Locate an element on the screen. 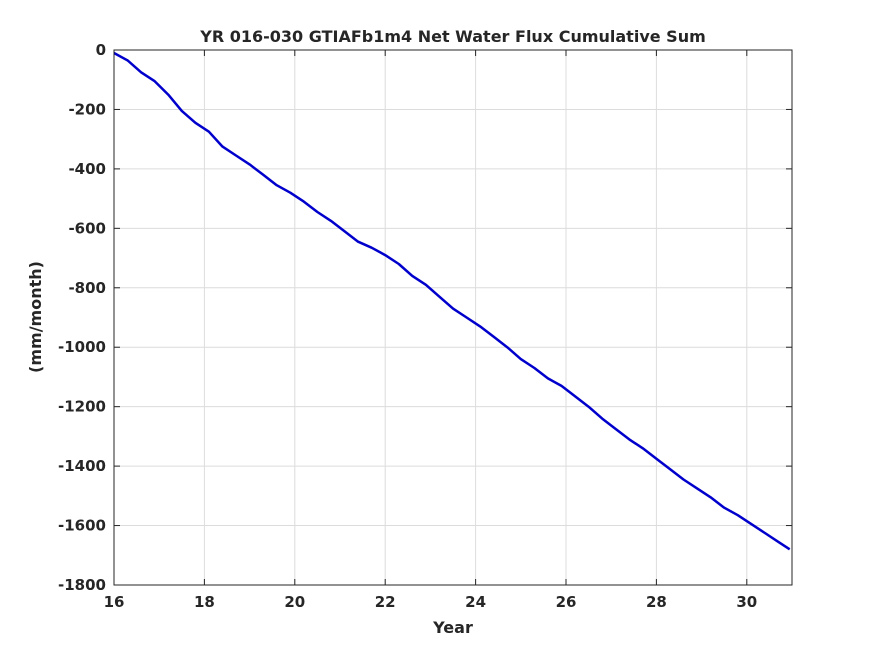 This screenshot has width=875, height=656. y-tick-label: -1000 is located at coordinates (82, 347).